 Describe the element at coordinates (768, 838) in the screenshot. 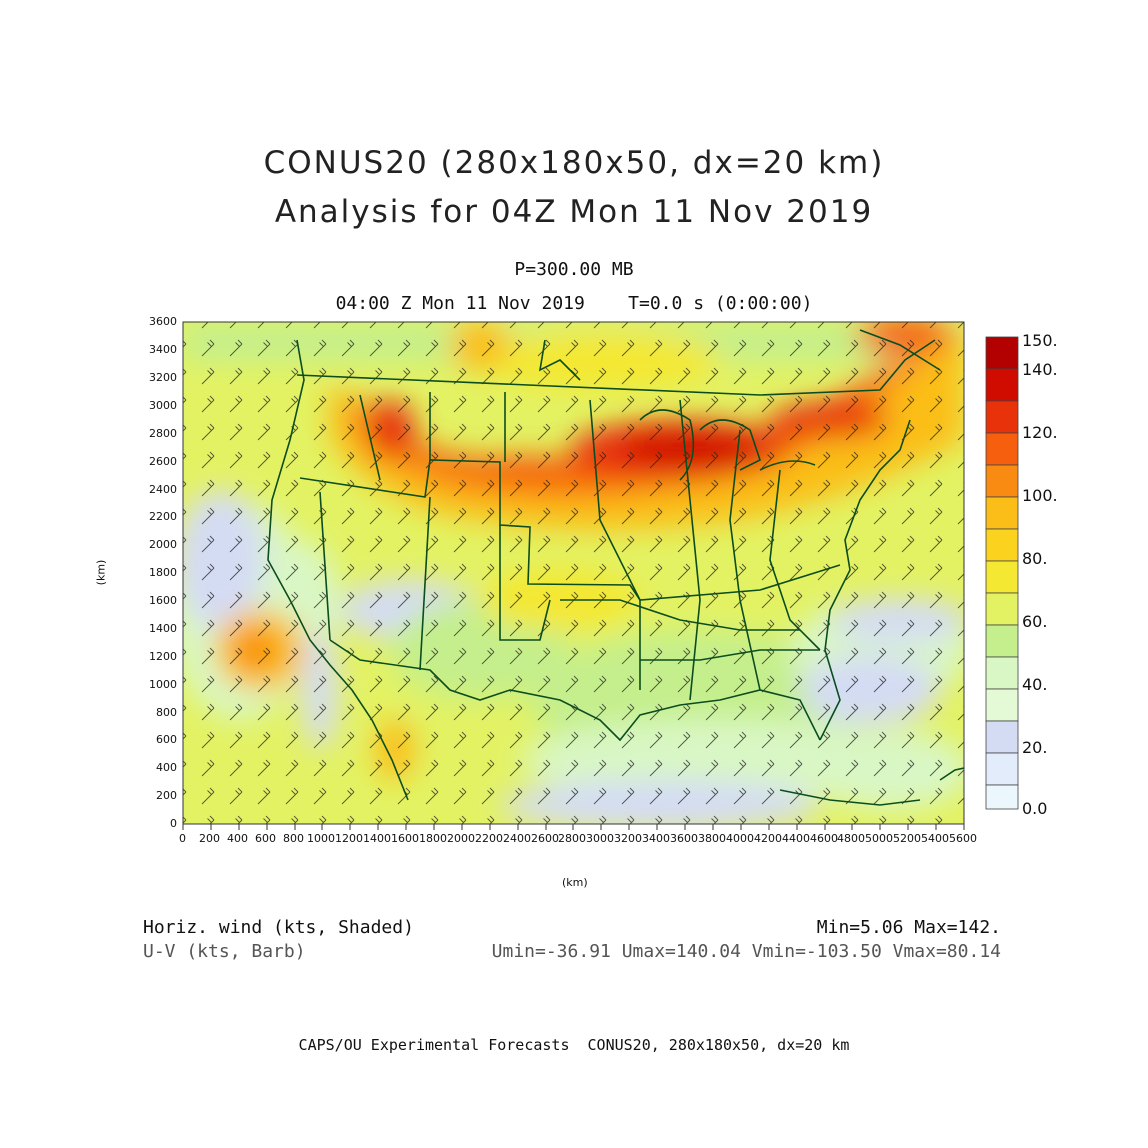

I see `x-tick: 4200` at that location.